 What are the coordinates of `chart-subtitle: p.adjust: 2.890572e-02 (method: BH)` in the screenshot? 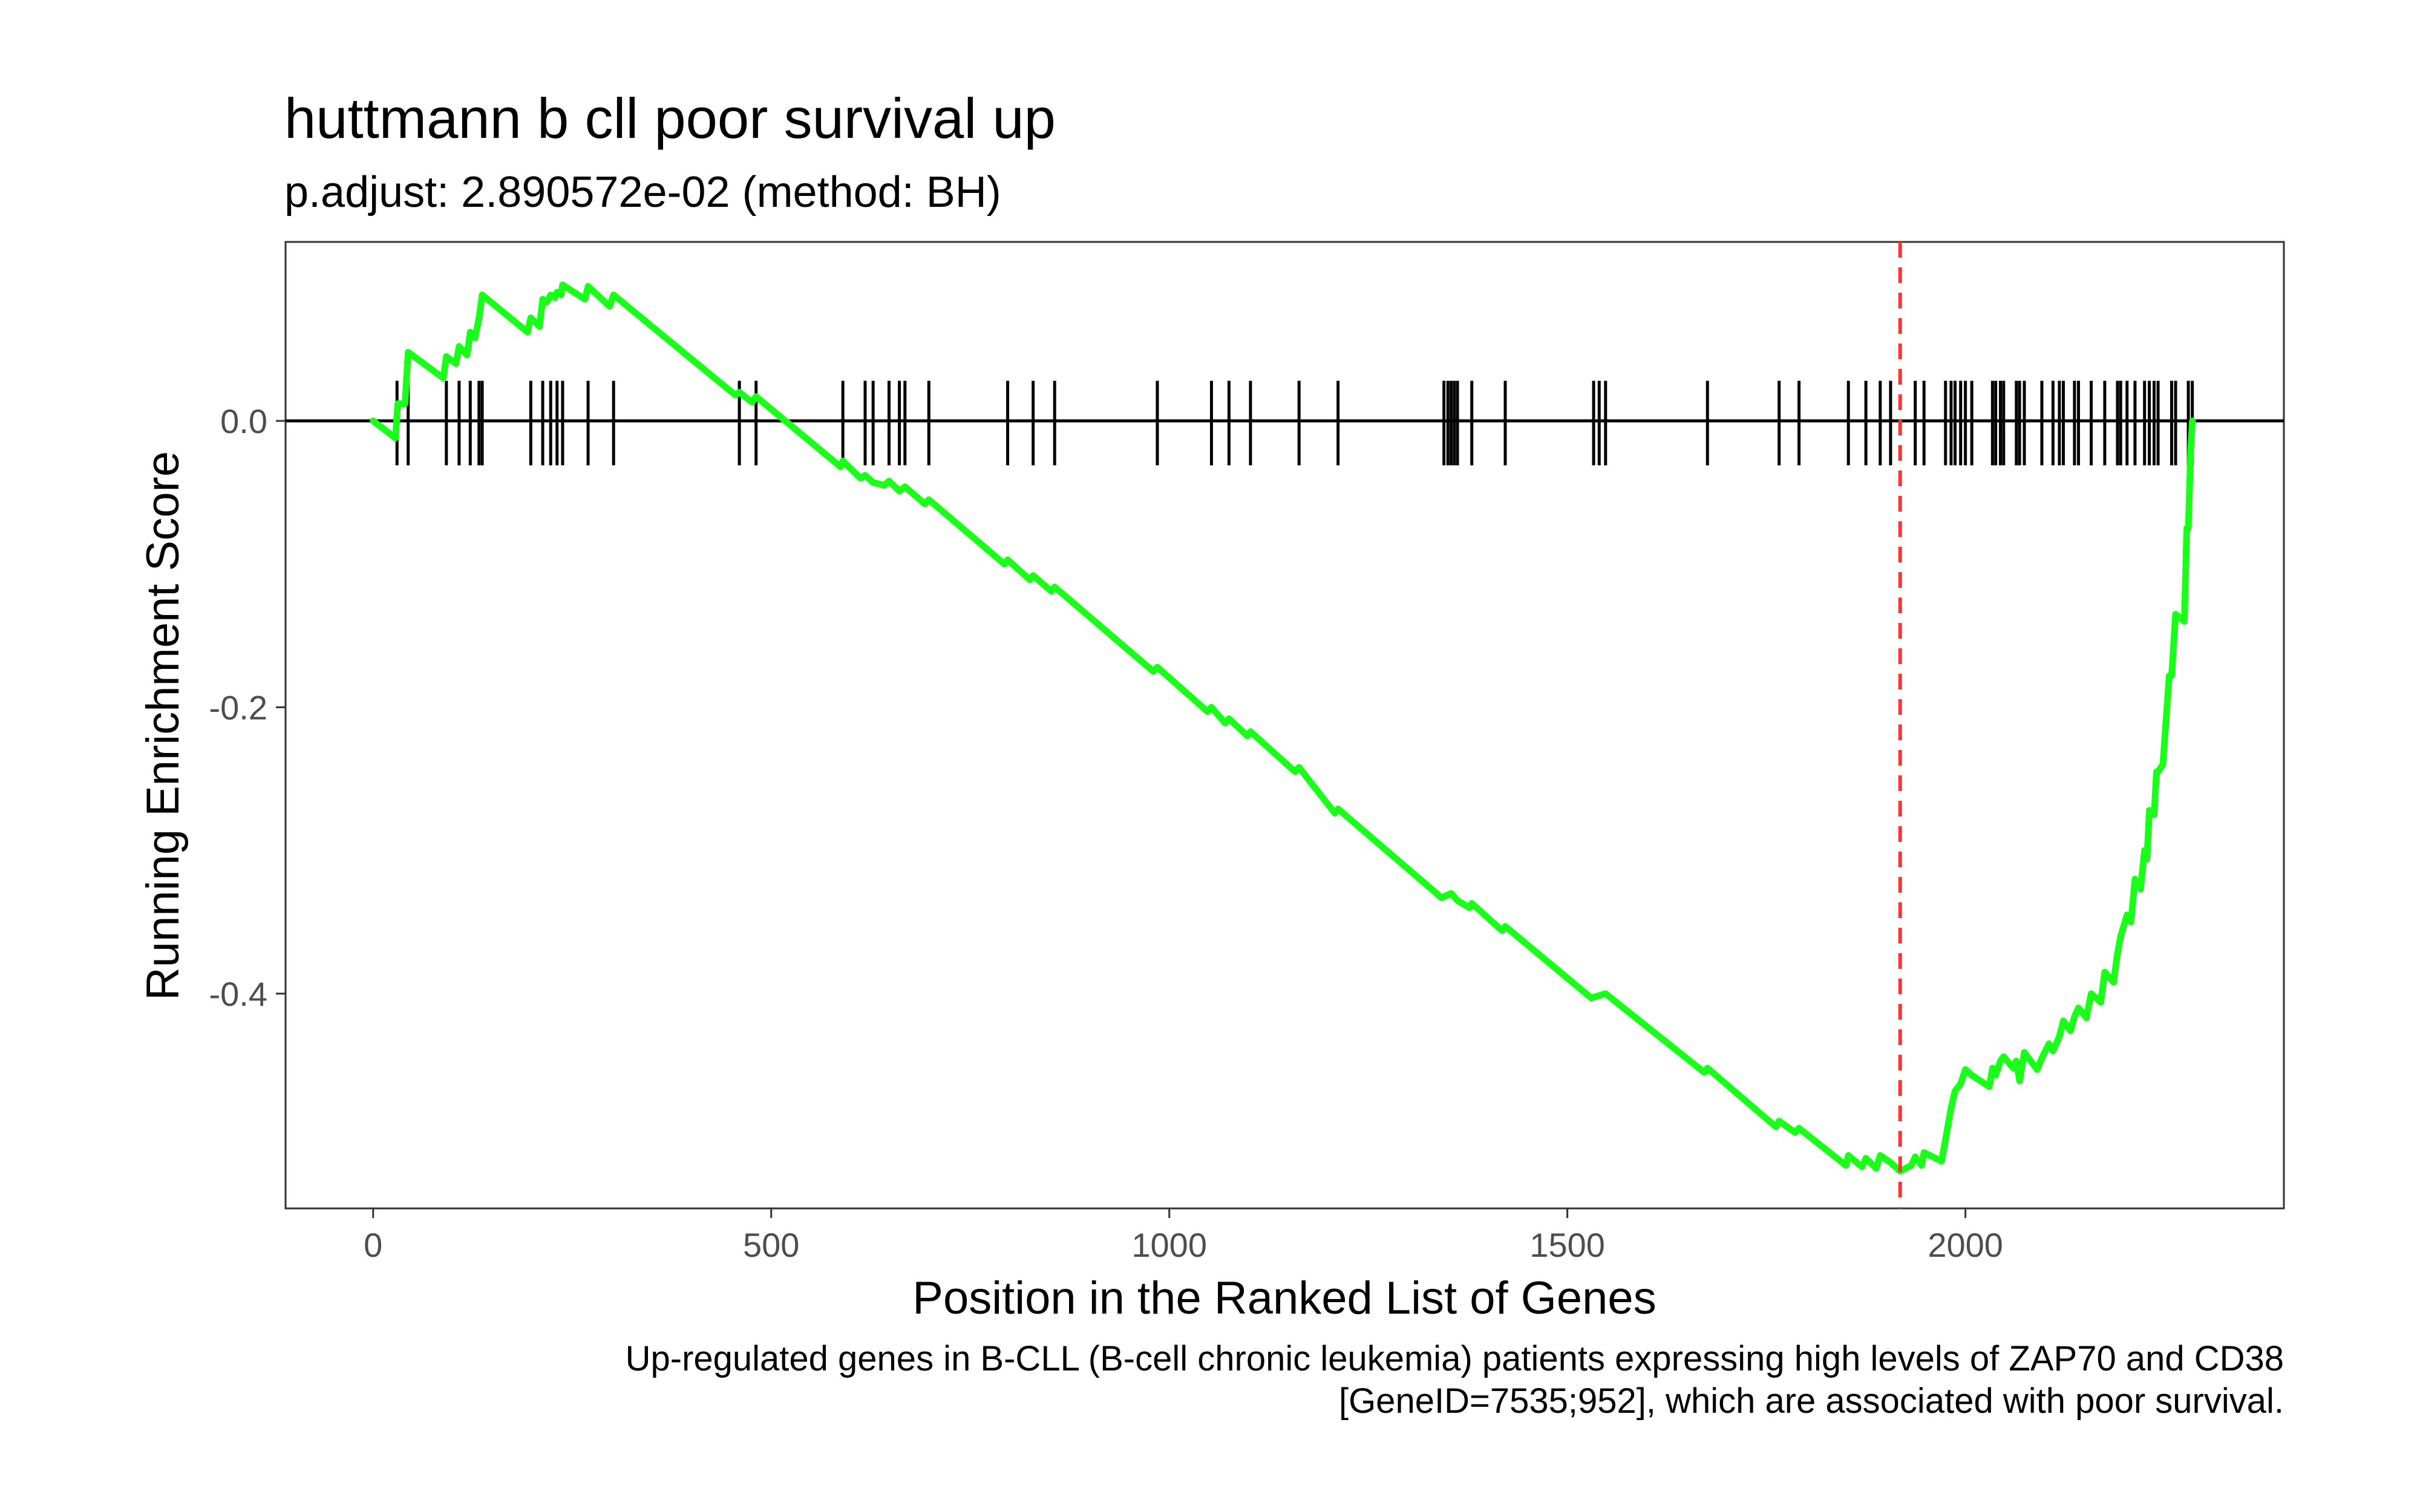 It's located at (643, 193).